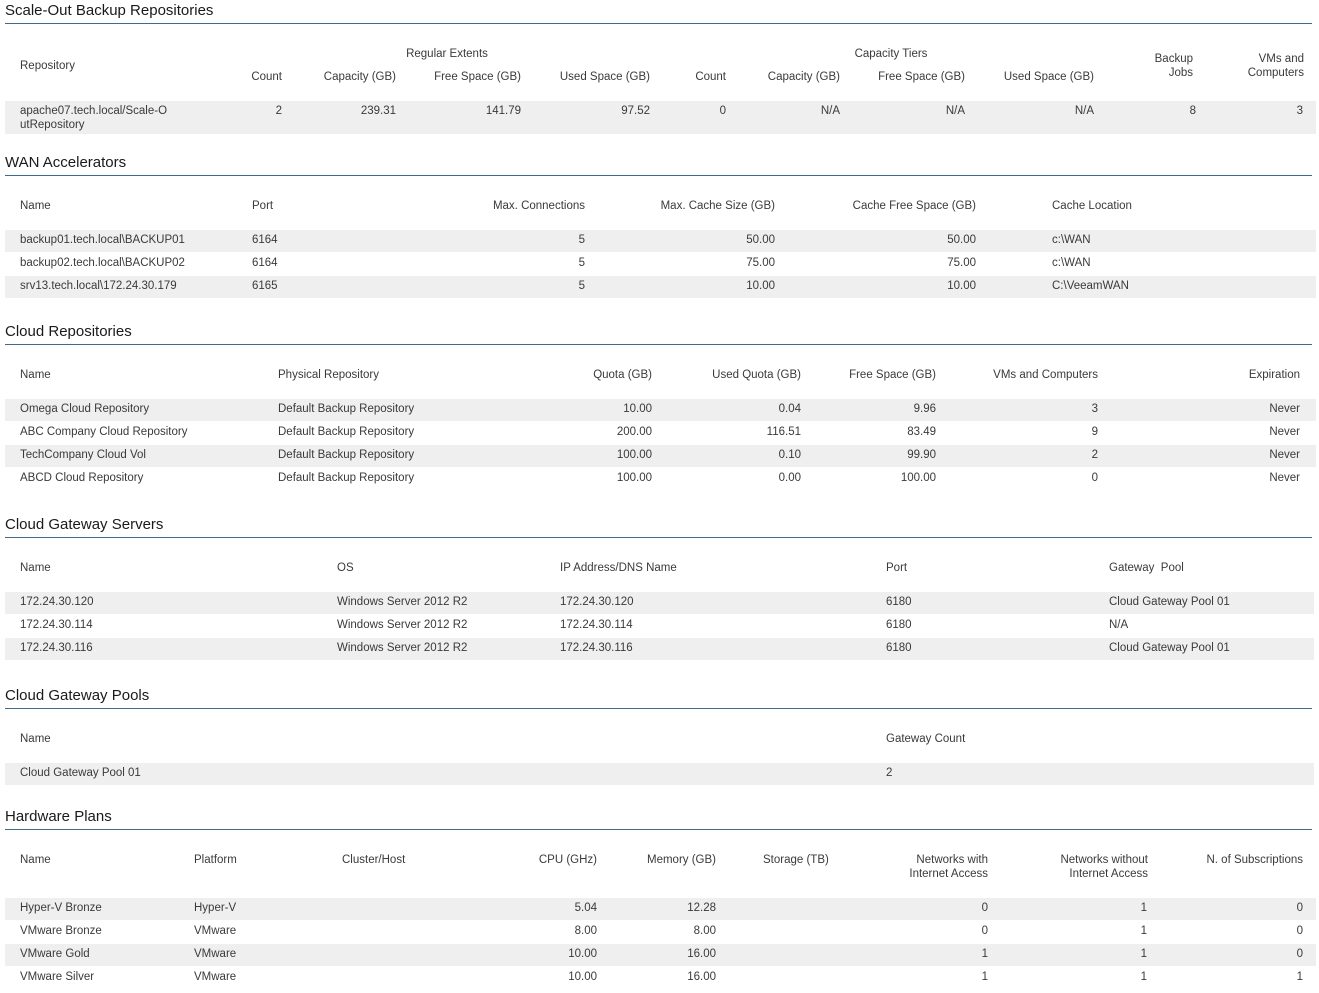  I want to click on sobr-header-vms: VMs and Computers, so click(1275, 66).